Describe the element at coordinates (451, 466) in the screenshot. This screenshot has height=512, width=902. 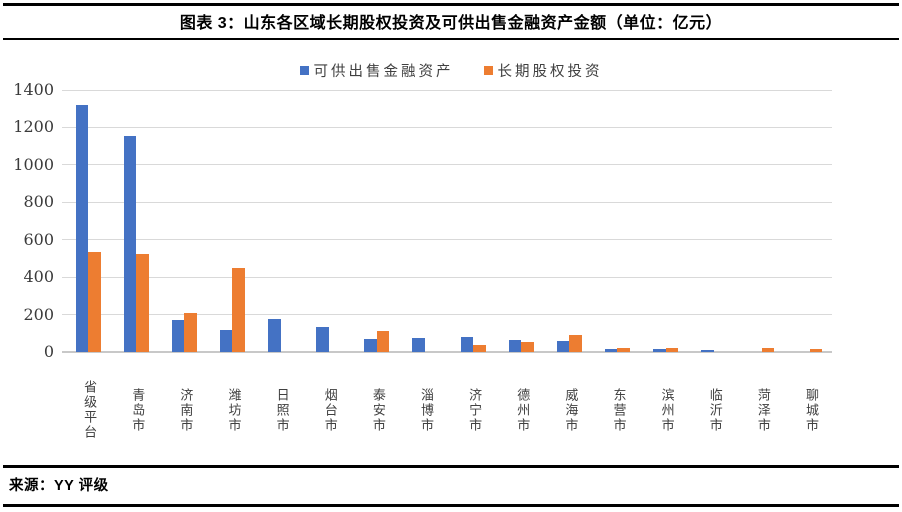
I see `footer-top-rule` at that location.